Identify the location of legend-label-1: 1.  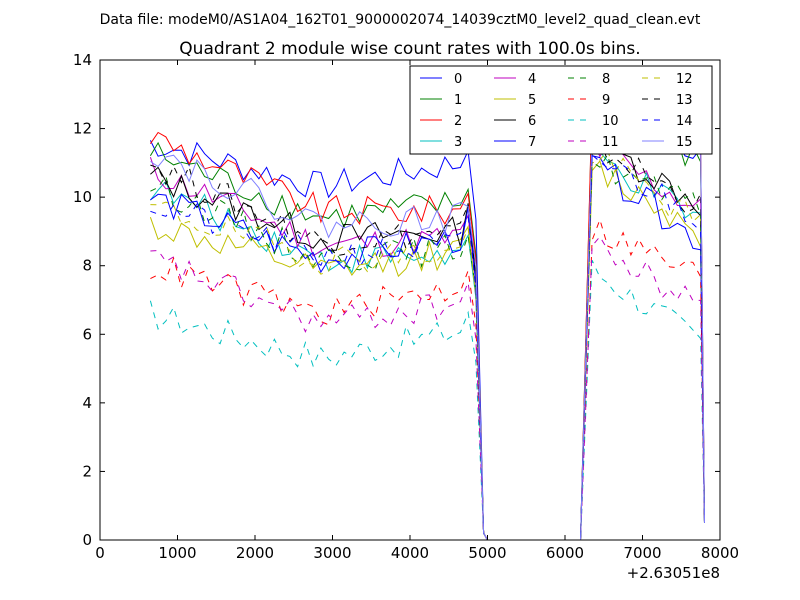
(458, 100).